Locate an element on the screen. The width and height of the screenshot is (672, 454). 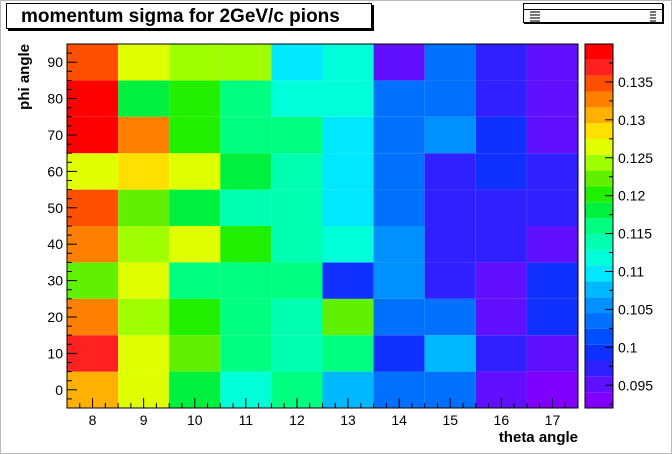
colorbar-tick-label: 0.12 is located at coordinates (631, 196).